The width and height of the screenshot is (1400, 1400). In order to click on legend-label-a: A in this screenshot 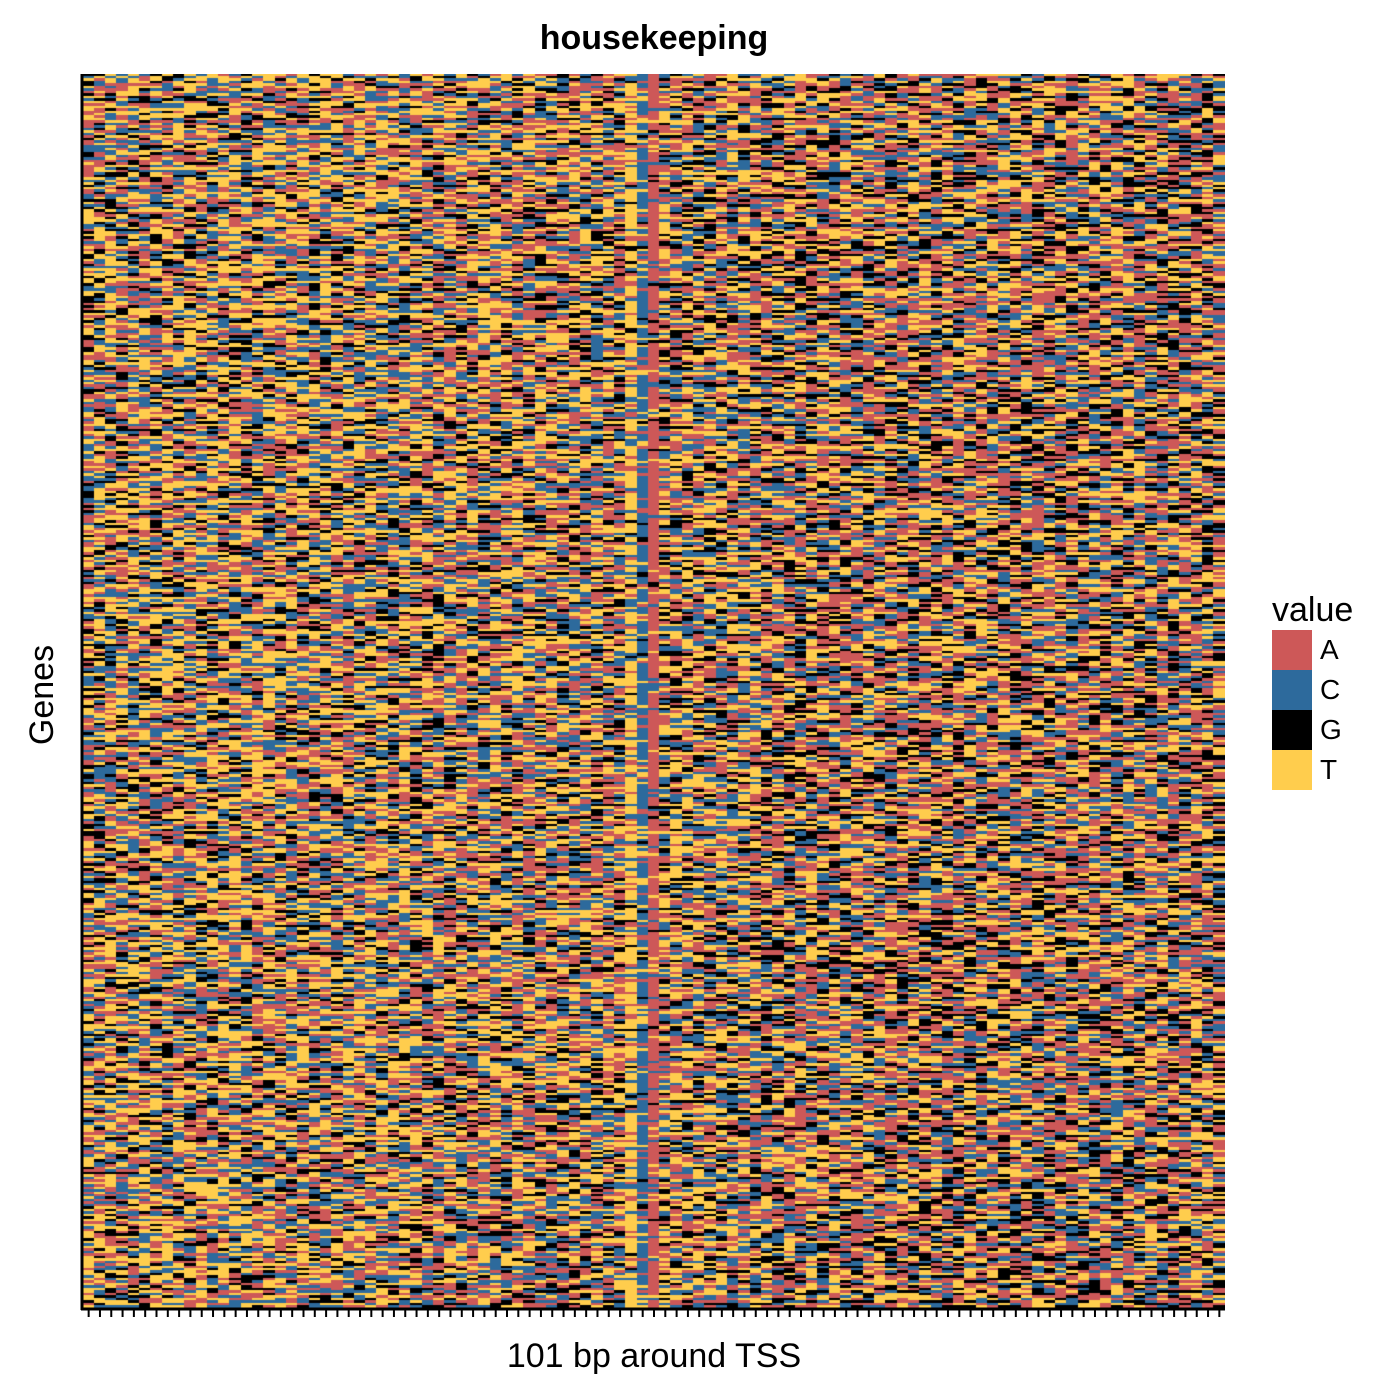, I will do `click(1329, 650)`.